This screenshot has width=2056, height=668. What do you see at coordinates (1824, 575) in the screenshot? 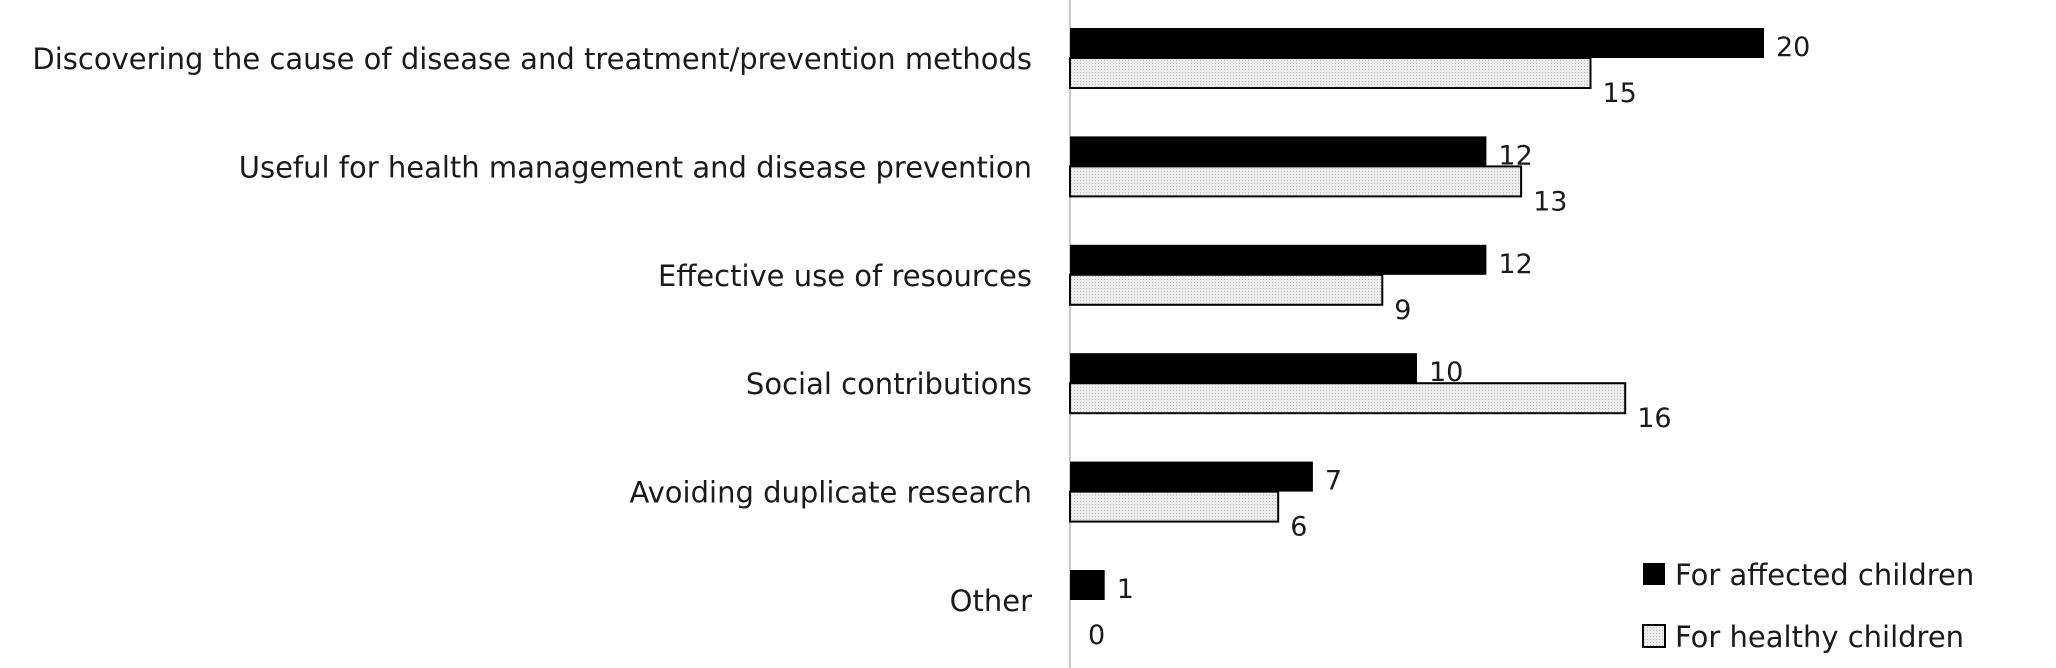
I see `legend-label-affected: For affected children` at bounding box center [1824, 575].